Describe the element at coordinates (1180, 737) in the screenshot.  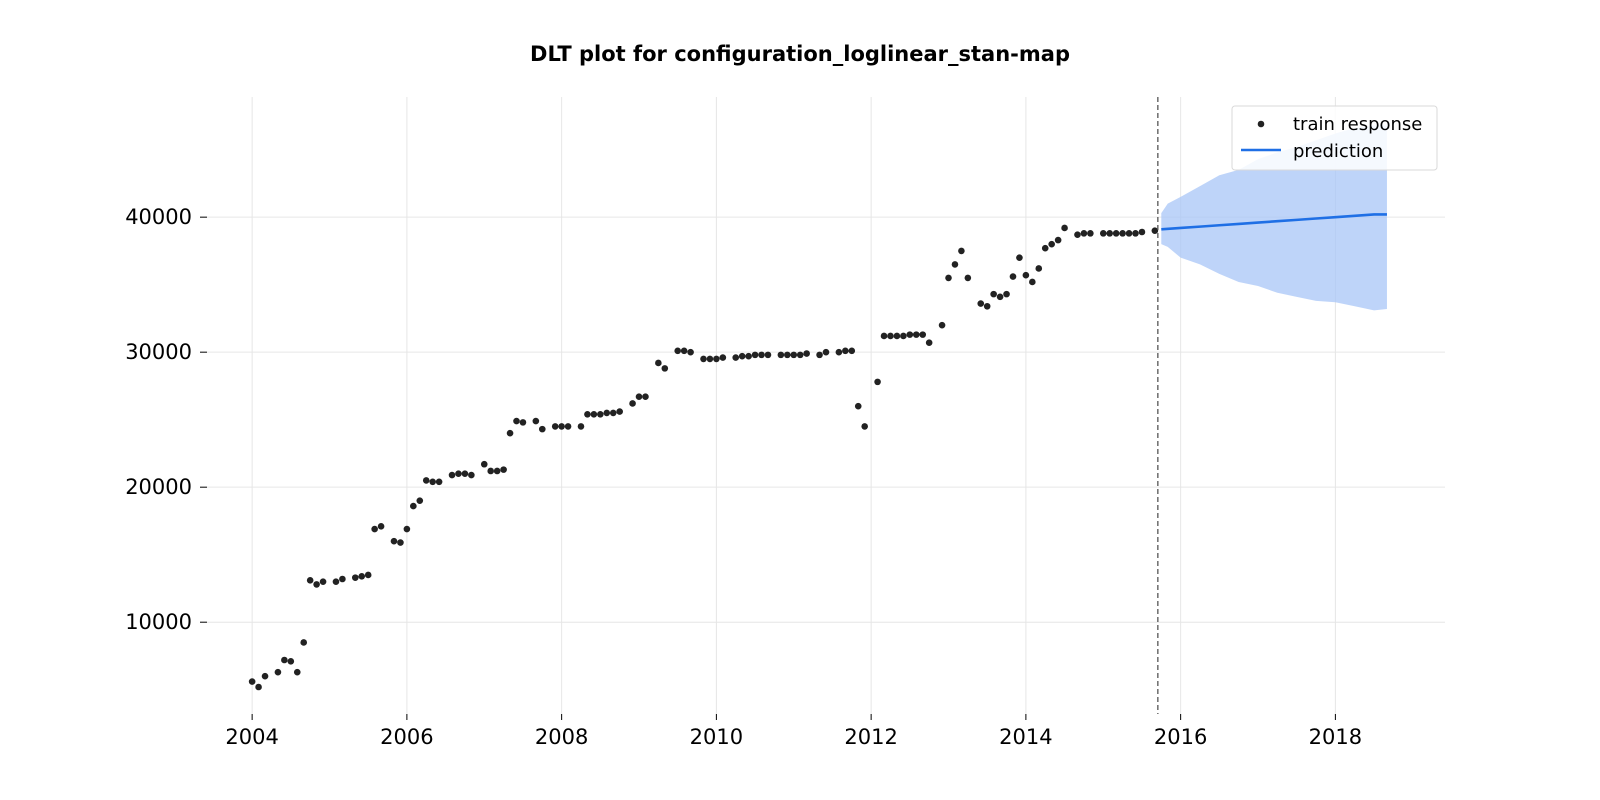
I see `x-tick-label: 2016` at that location.